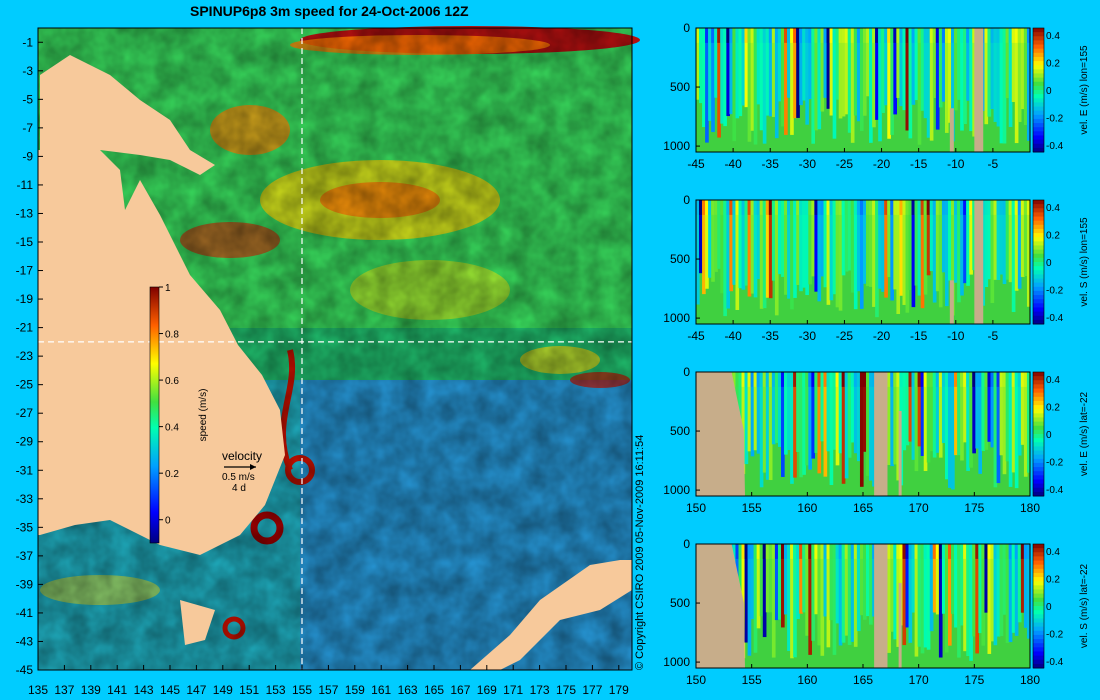  I want to click on section-x-tick-label: 150, so click(696, 508).